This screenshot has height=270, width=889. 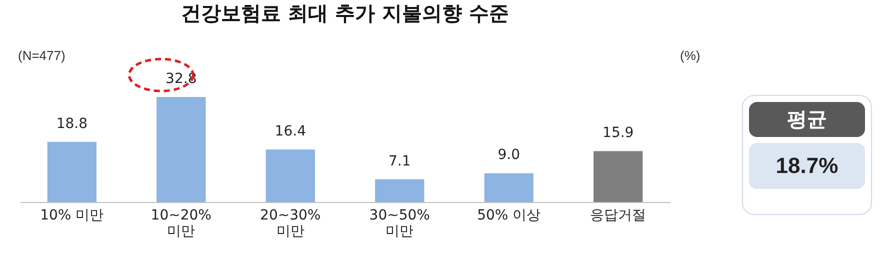 I want to click on data-label: 9.0, so click(x=509, y=155).